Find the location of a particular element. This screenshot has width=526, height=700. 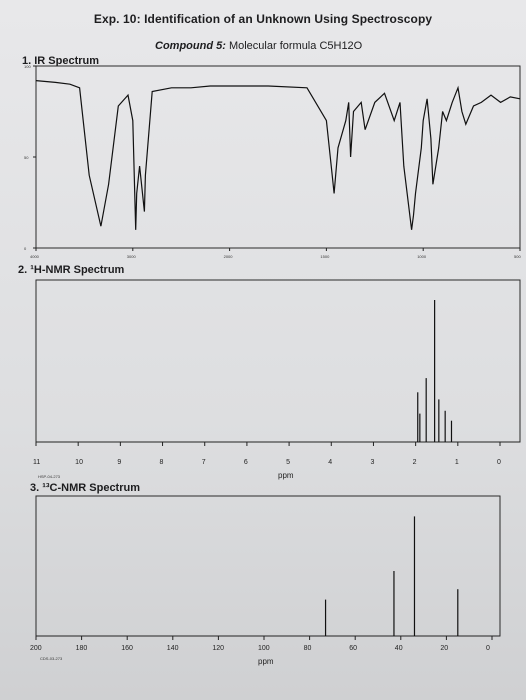

cnmr-x-tick-label: 0 is located at coordinates (488, 648).